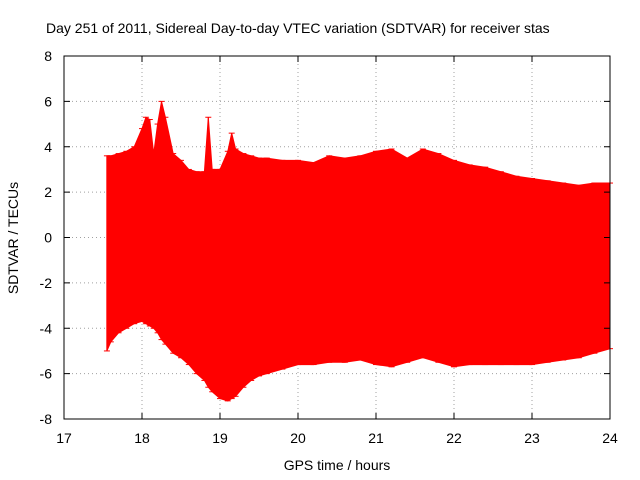 The height and width of the screenshot is (480, 640). Describe the element at coordinates (337, 465) in the screenshot. I see `x-axis-label: GPS time / hours` at that location.